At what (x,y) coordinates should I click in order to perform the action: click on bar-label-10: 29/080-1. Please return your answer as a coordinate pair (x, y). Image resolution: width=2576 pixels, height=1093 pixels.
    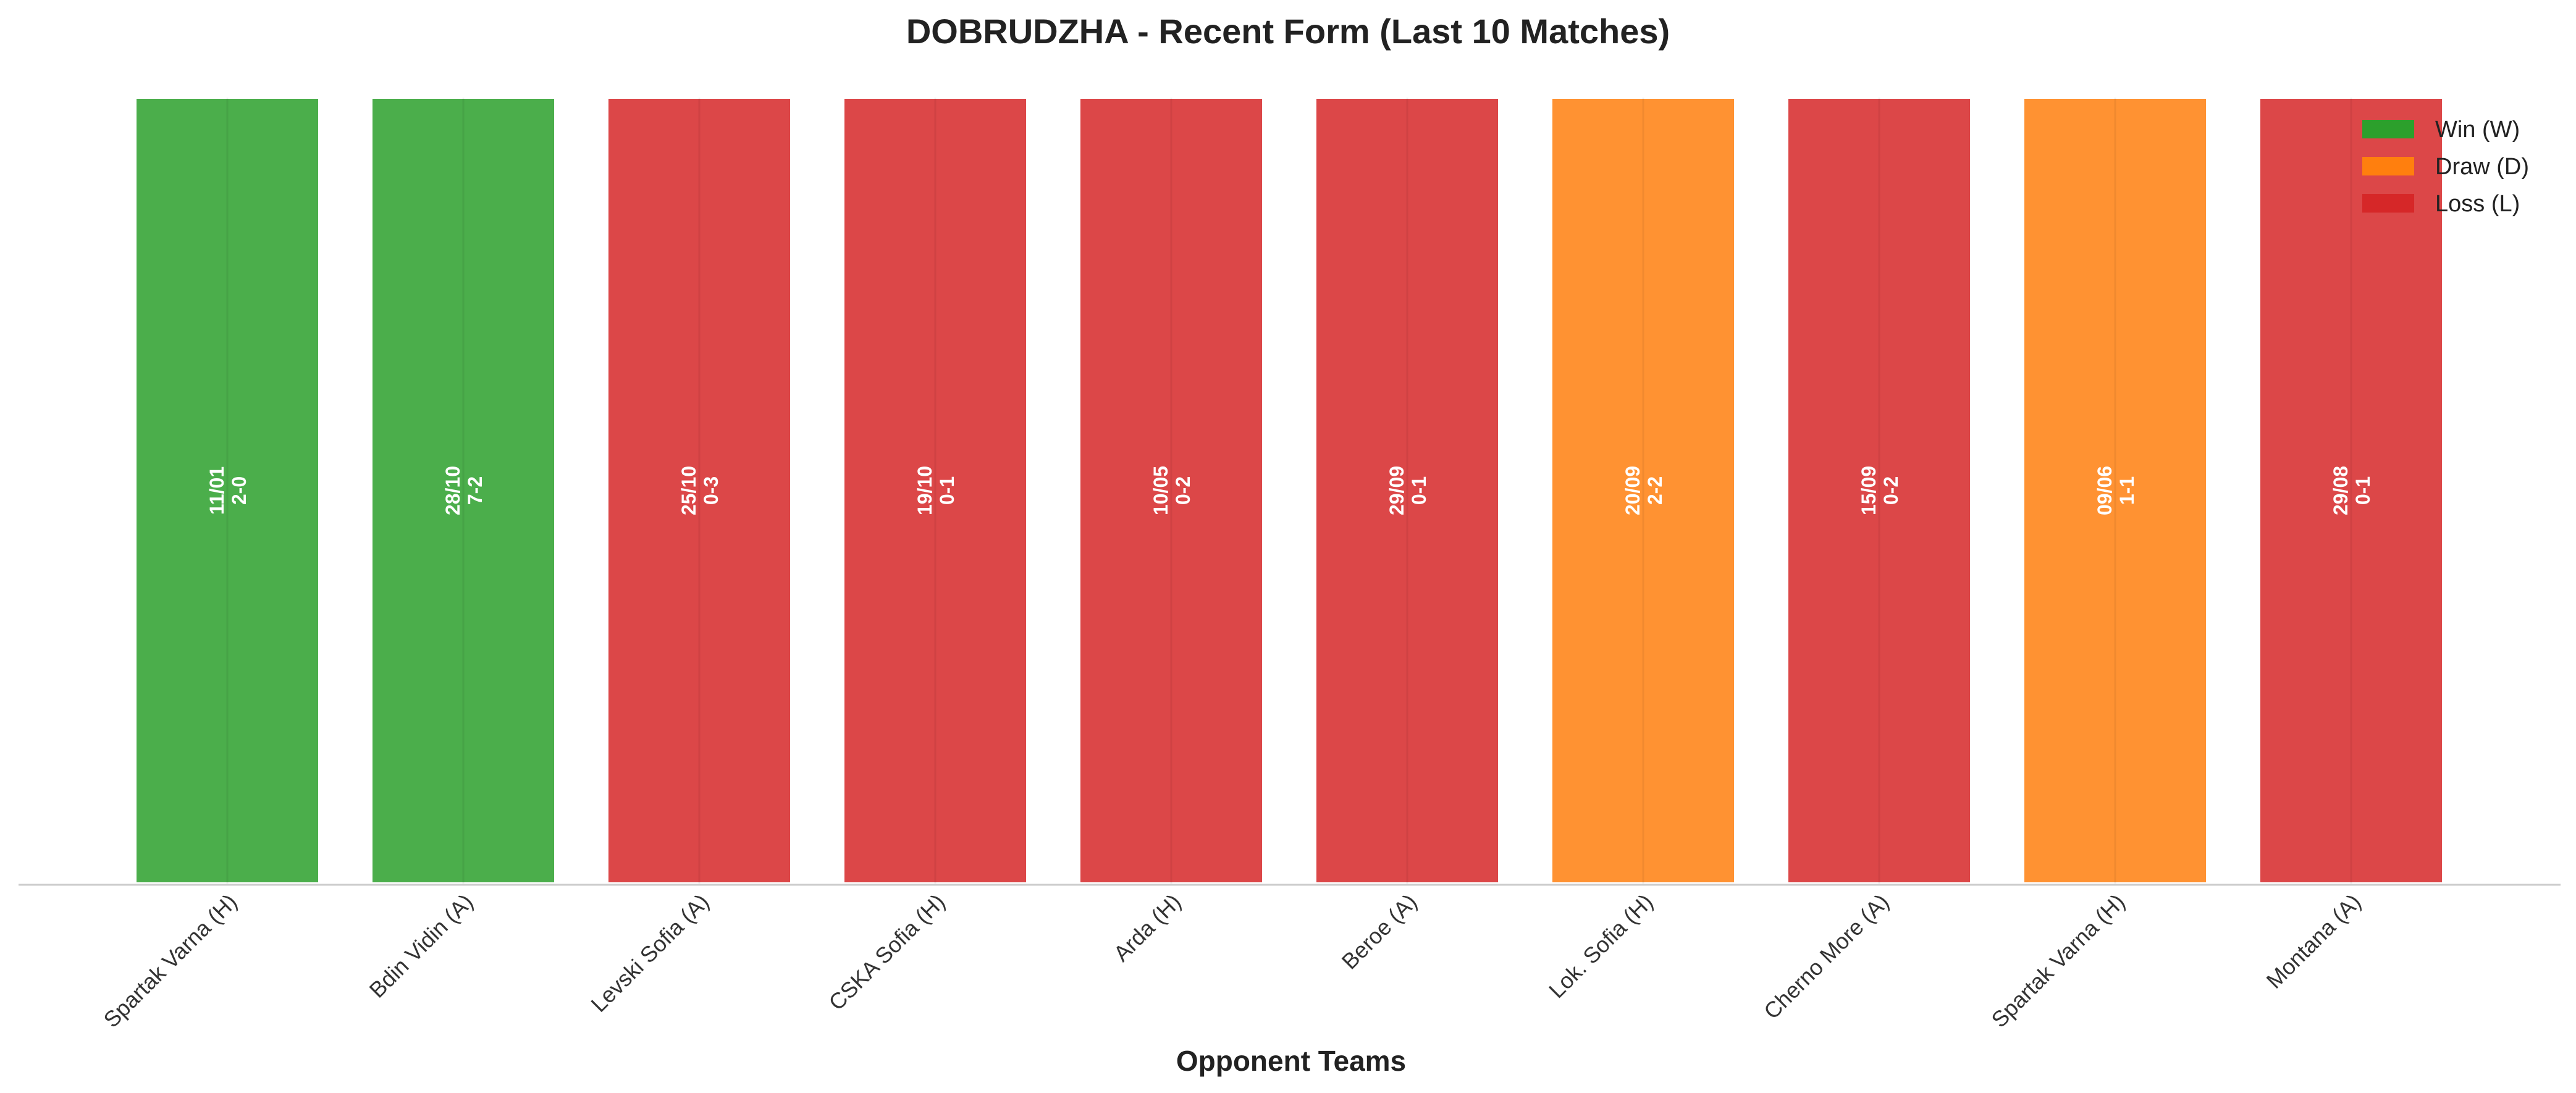
    Looking at the image, I should click on (2352, 491).